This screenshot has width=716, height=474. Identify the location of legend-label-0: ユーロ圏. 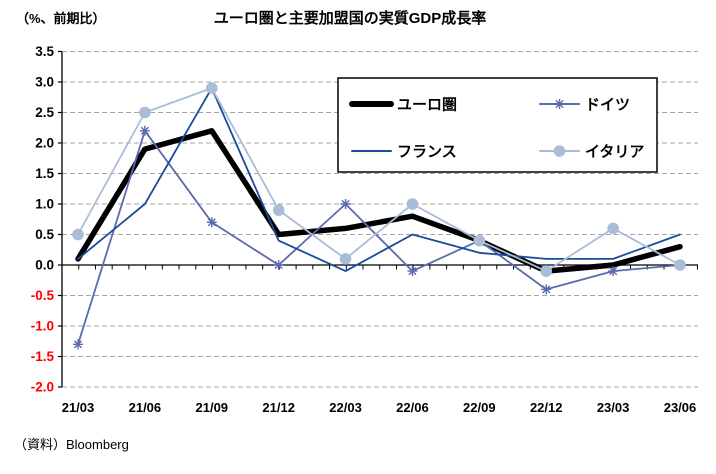
(427, 105).